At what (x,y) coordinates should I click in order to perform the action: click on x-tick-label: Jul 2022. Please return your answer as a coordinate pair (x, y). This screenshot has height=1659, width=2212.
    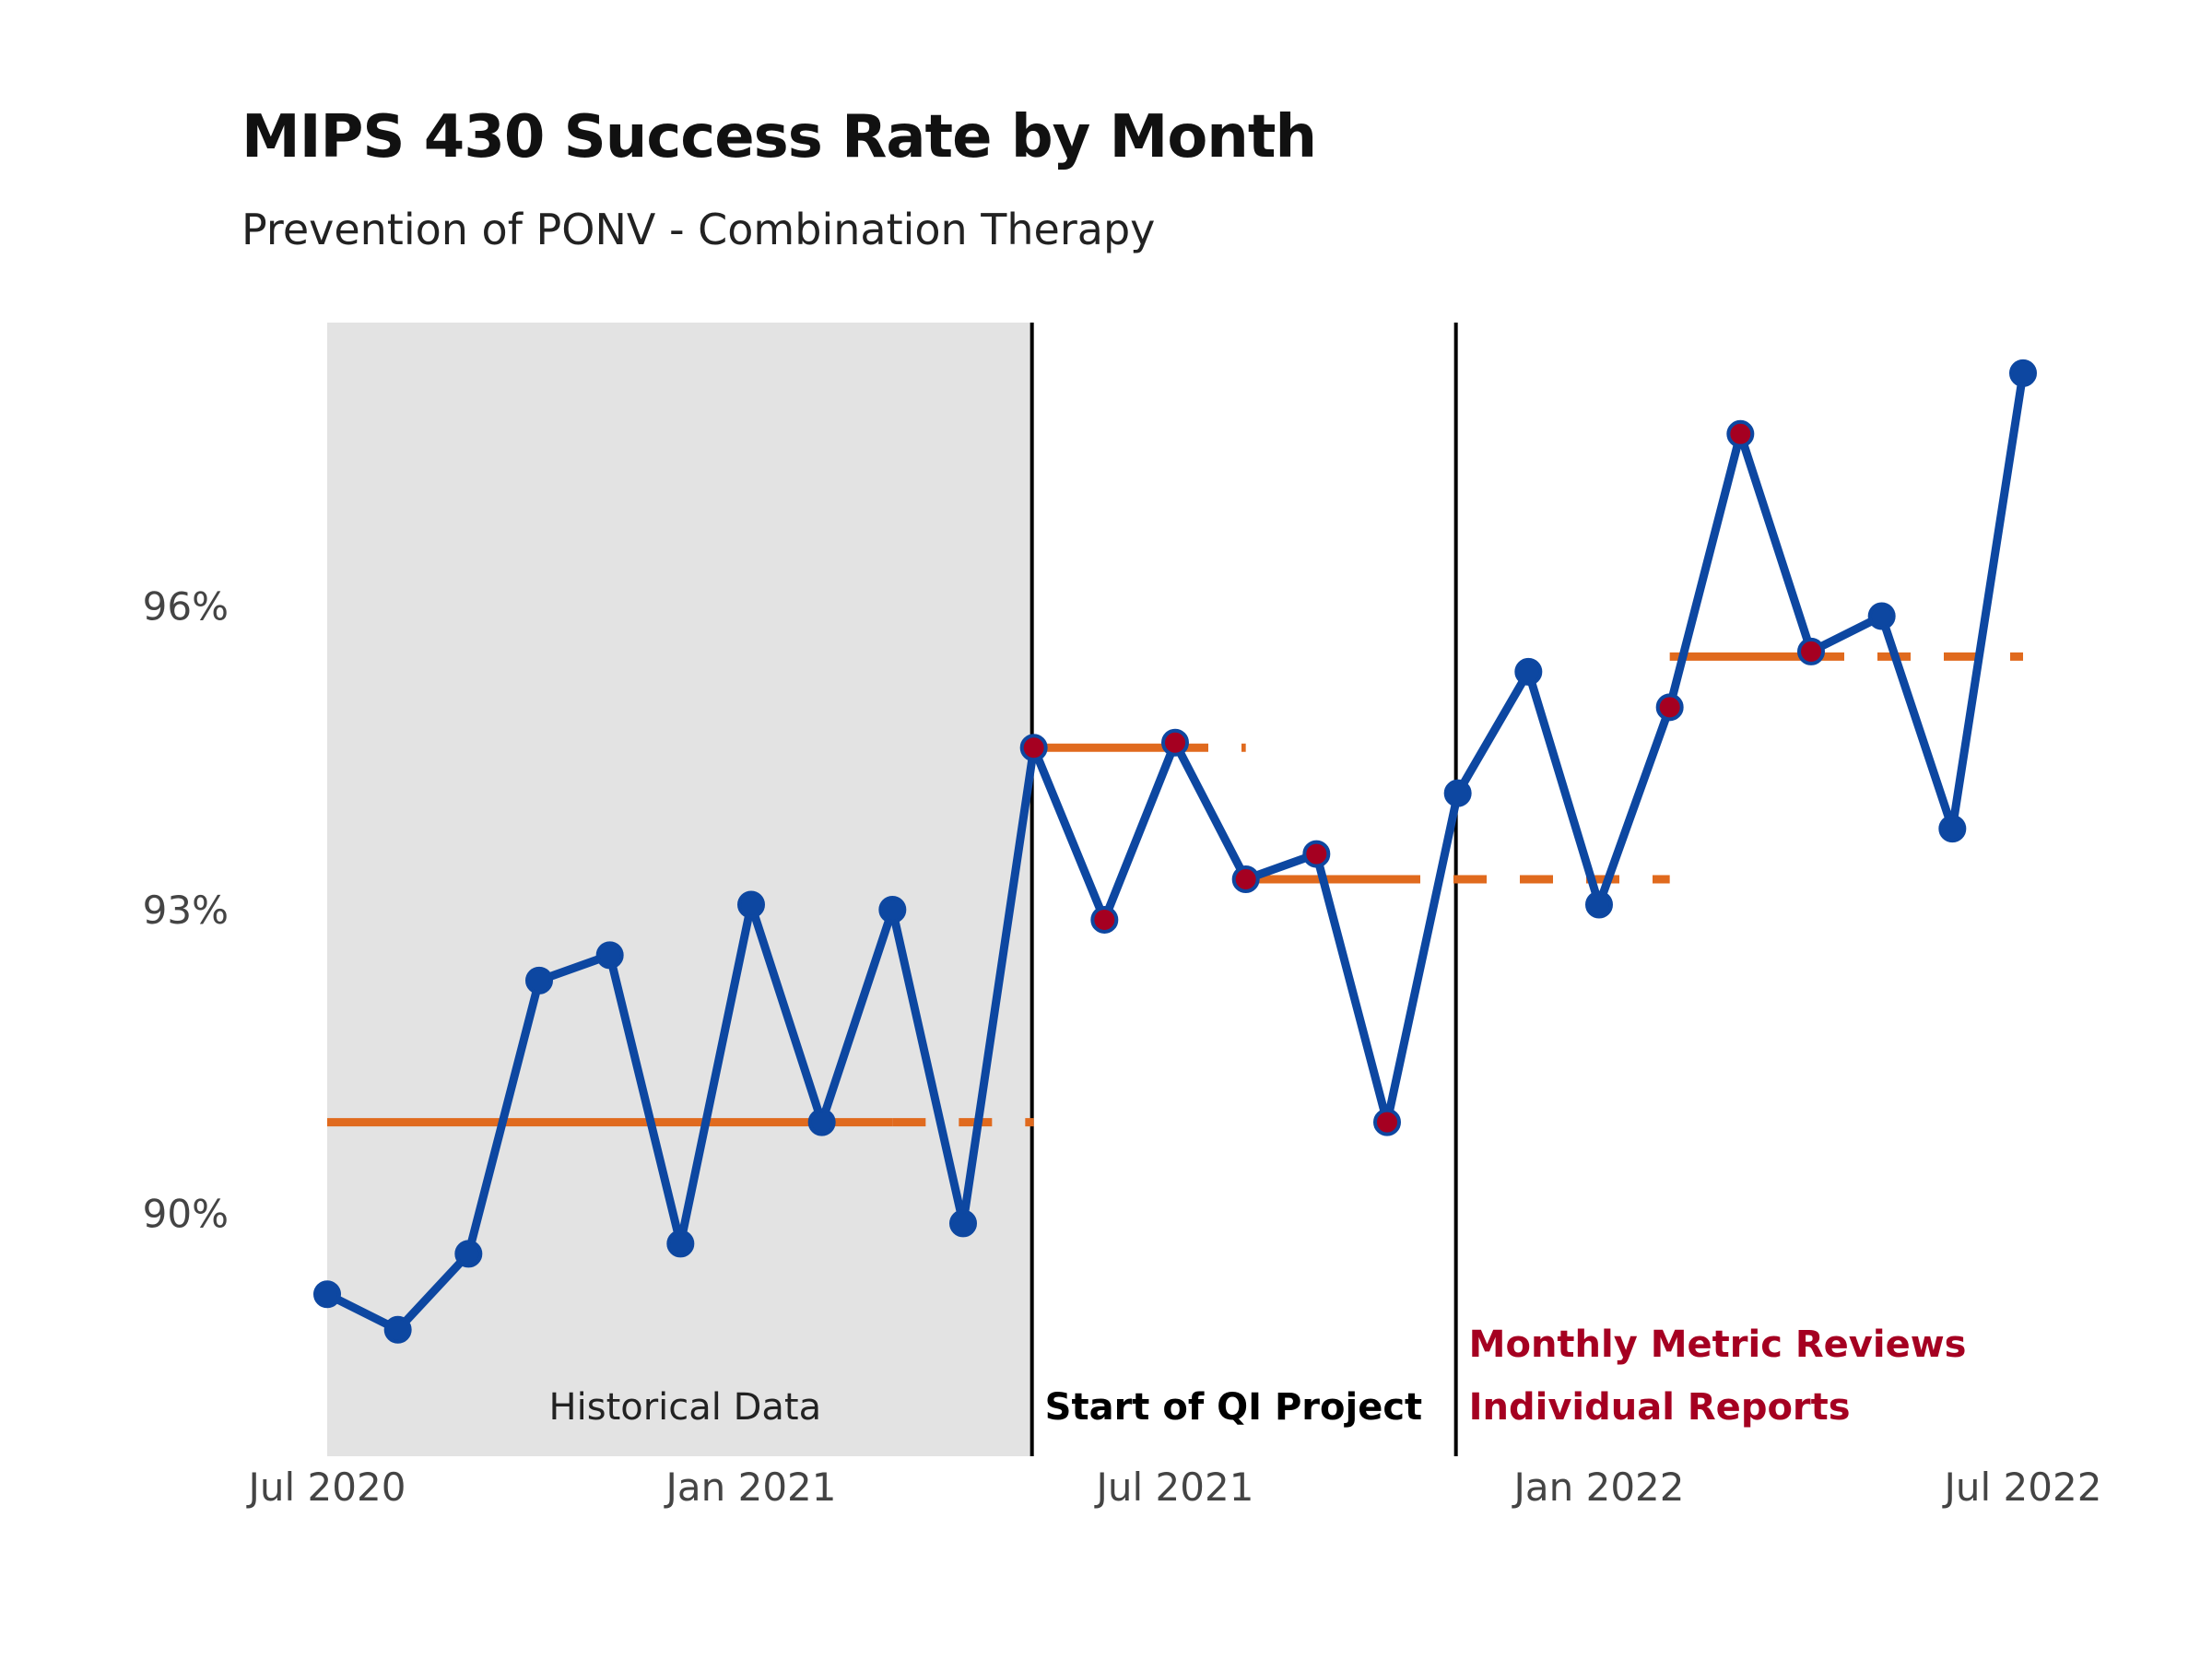
    Looking at the image, I should click on (2022, 1487).